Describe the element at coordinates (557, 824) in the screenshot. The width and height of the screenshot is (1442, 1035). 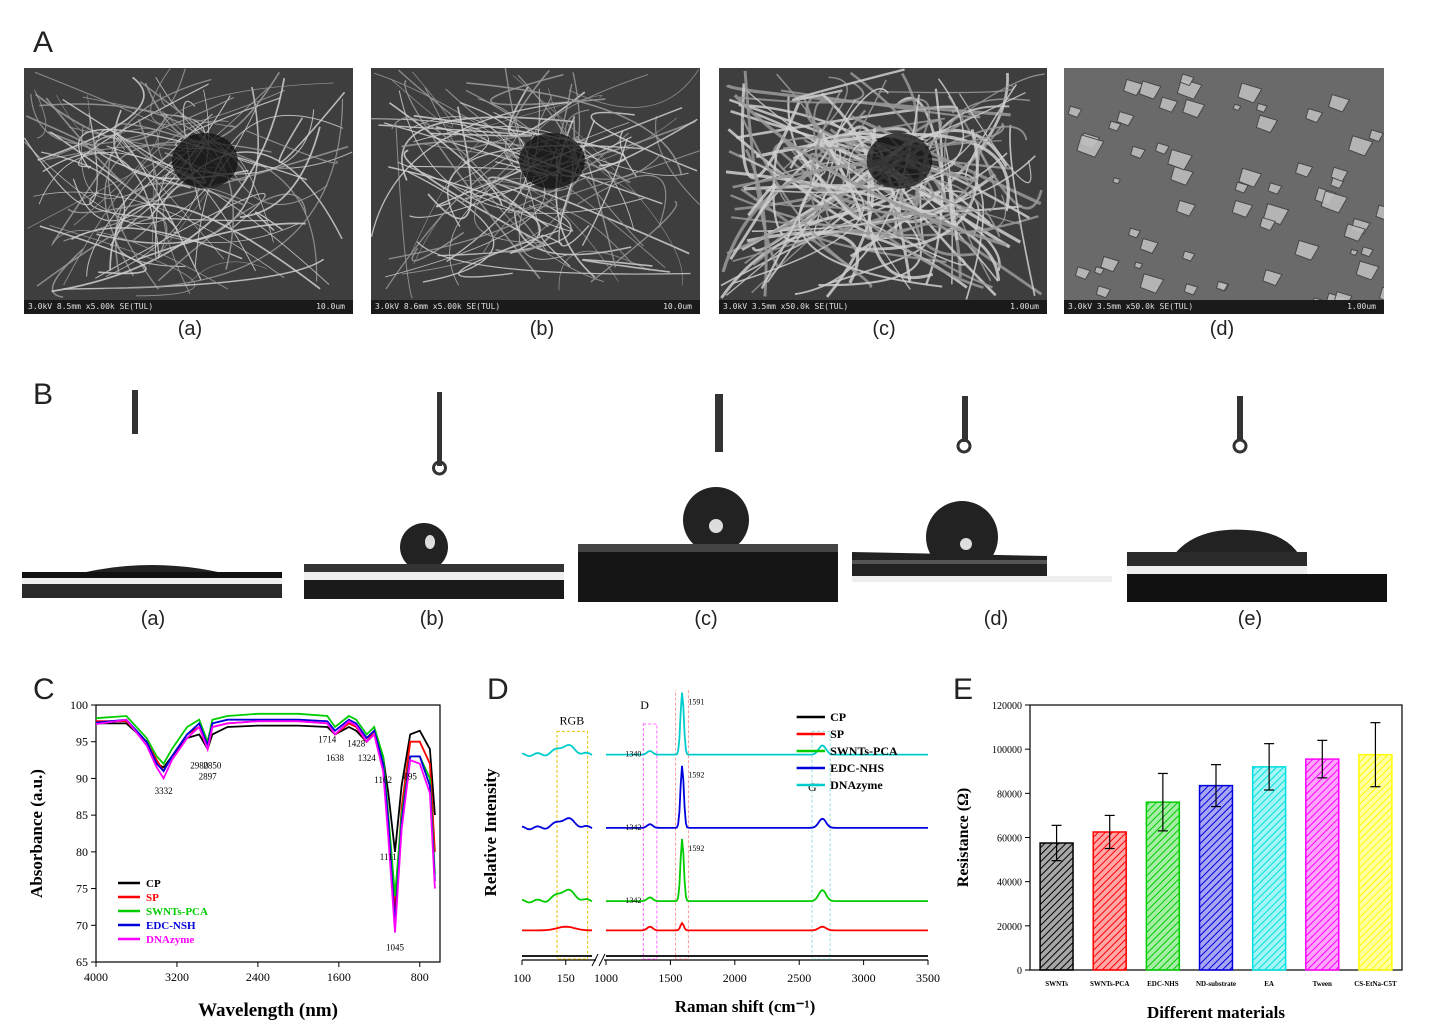
I see `series-rbm-edc-nhs` at that location.